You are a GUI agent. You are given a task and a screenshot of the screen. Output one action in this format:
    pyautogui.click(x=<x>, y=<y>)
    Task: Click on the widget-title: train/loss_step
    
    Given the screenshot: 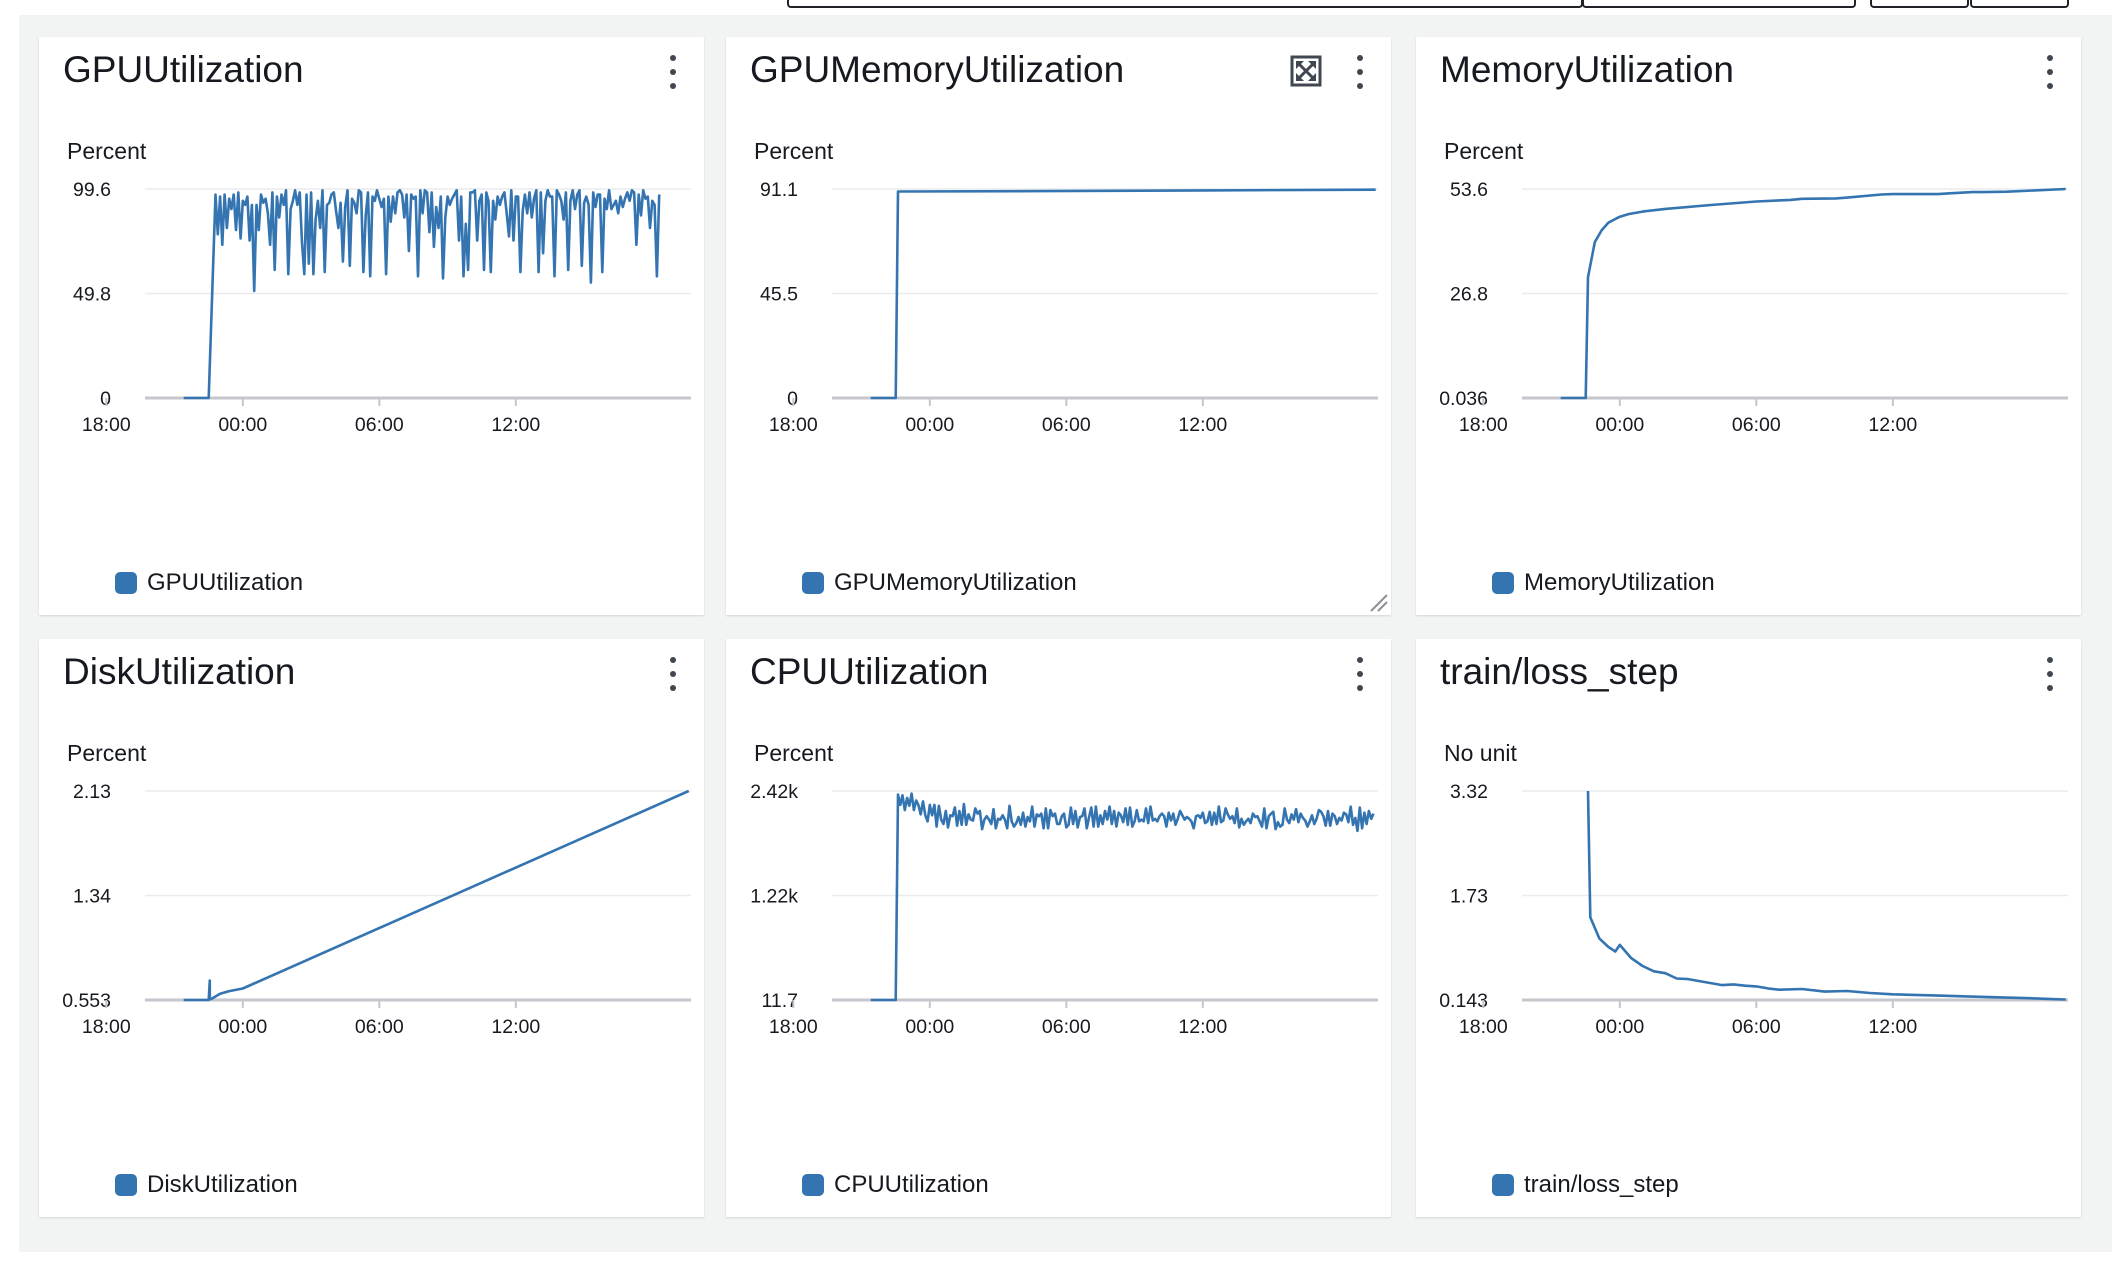 What is the action you would take?
    pyautogui.click(x=1559, y=671)
    